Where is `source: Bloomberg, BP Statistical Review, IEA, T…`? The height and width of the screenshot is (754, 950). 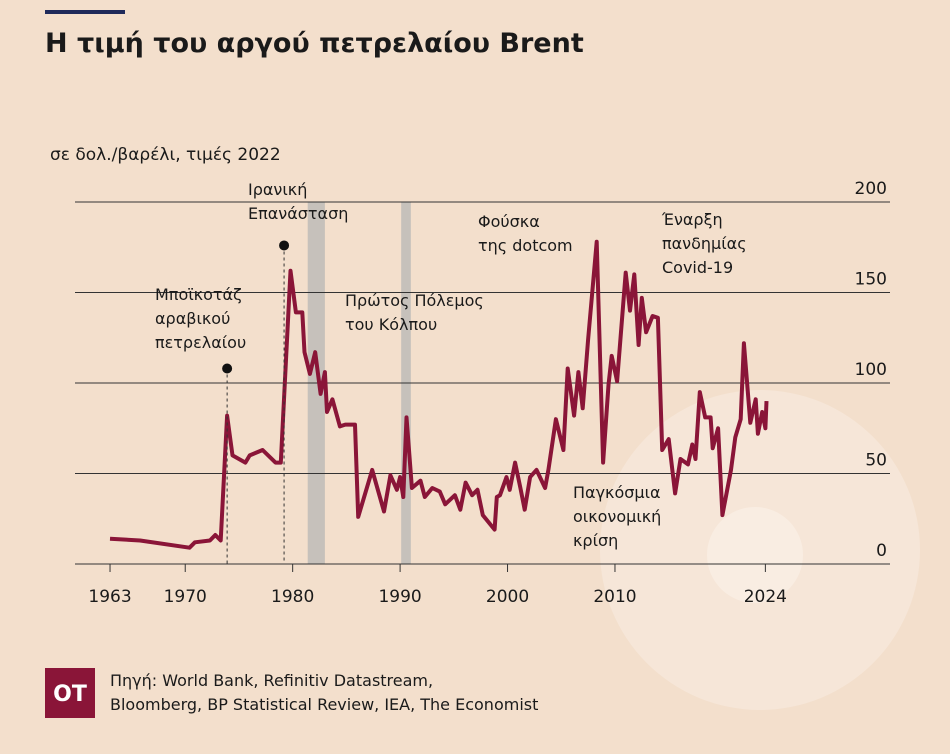 source: Bloomberg, BP Statistical Review, IEA, T… is located at coordinates (324, 704).